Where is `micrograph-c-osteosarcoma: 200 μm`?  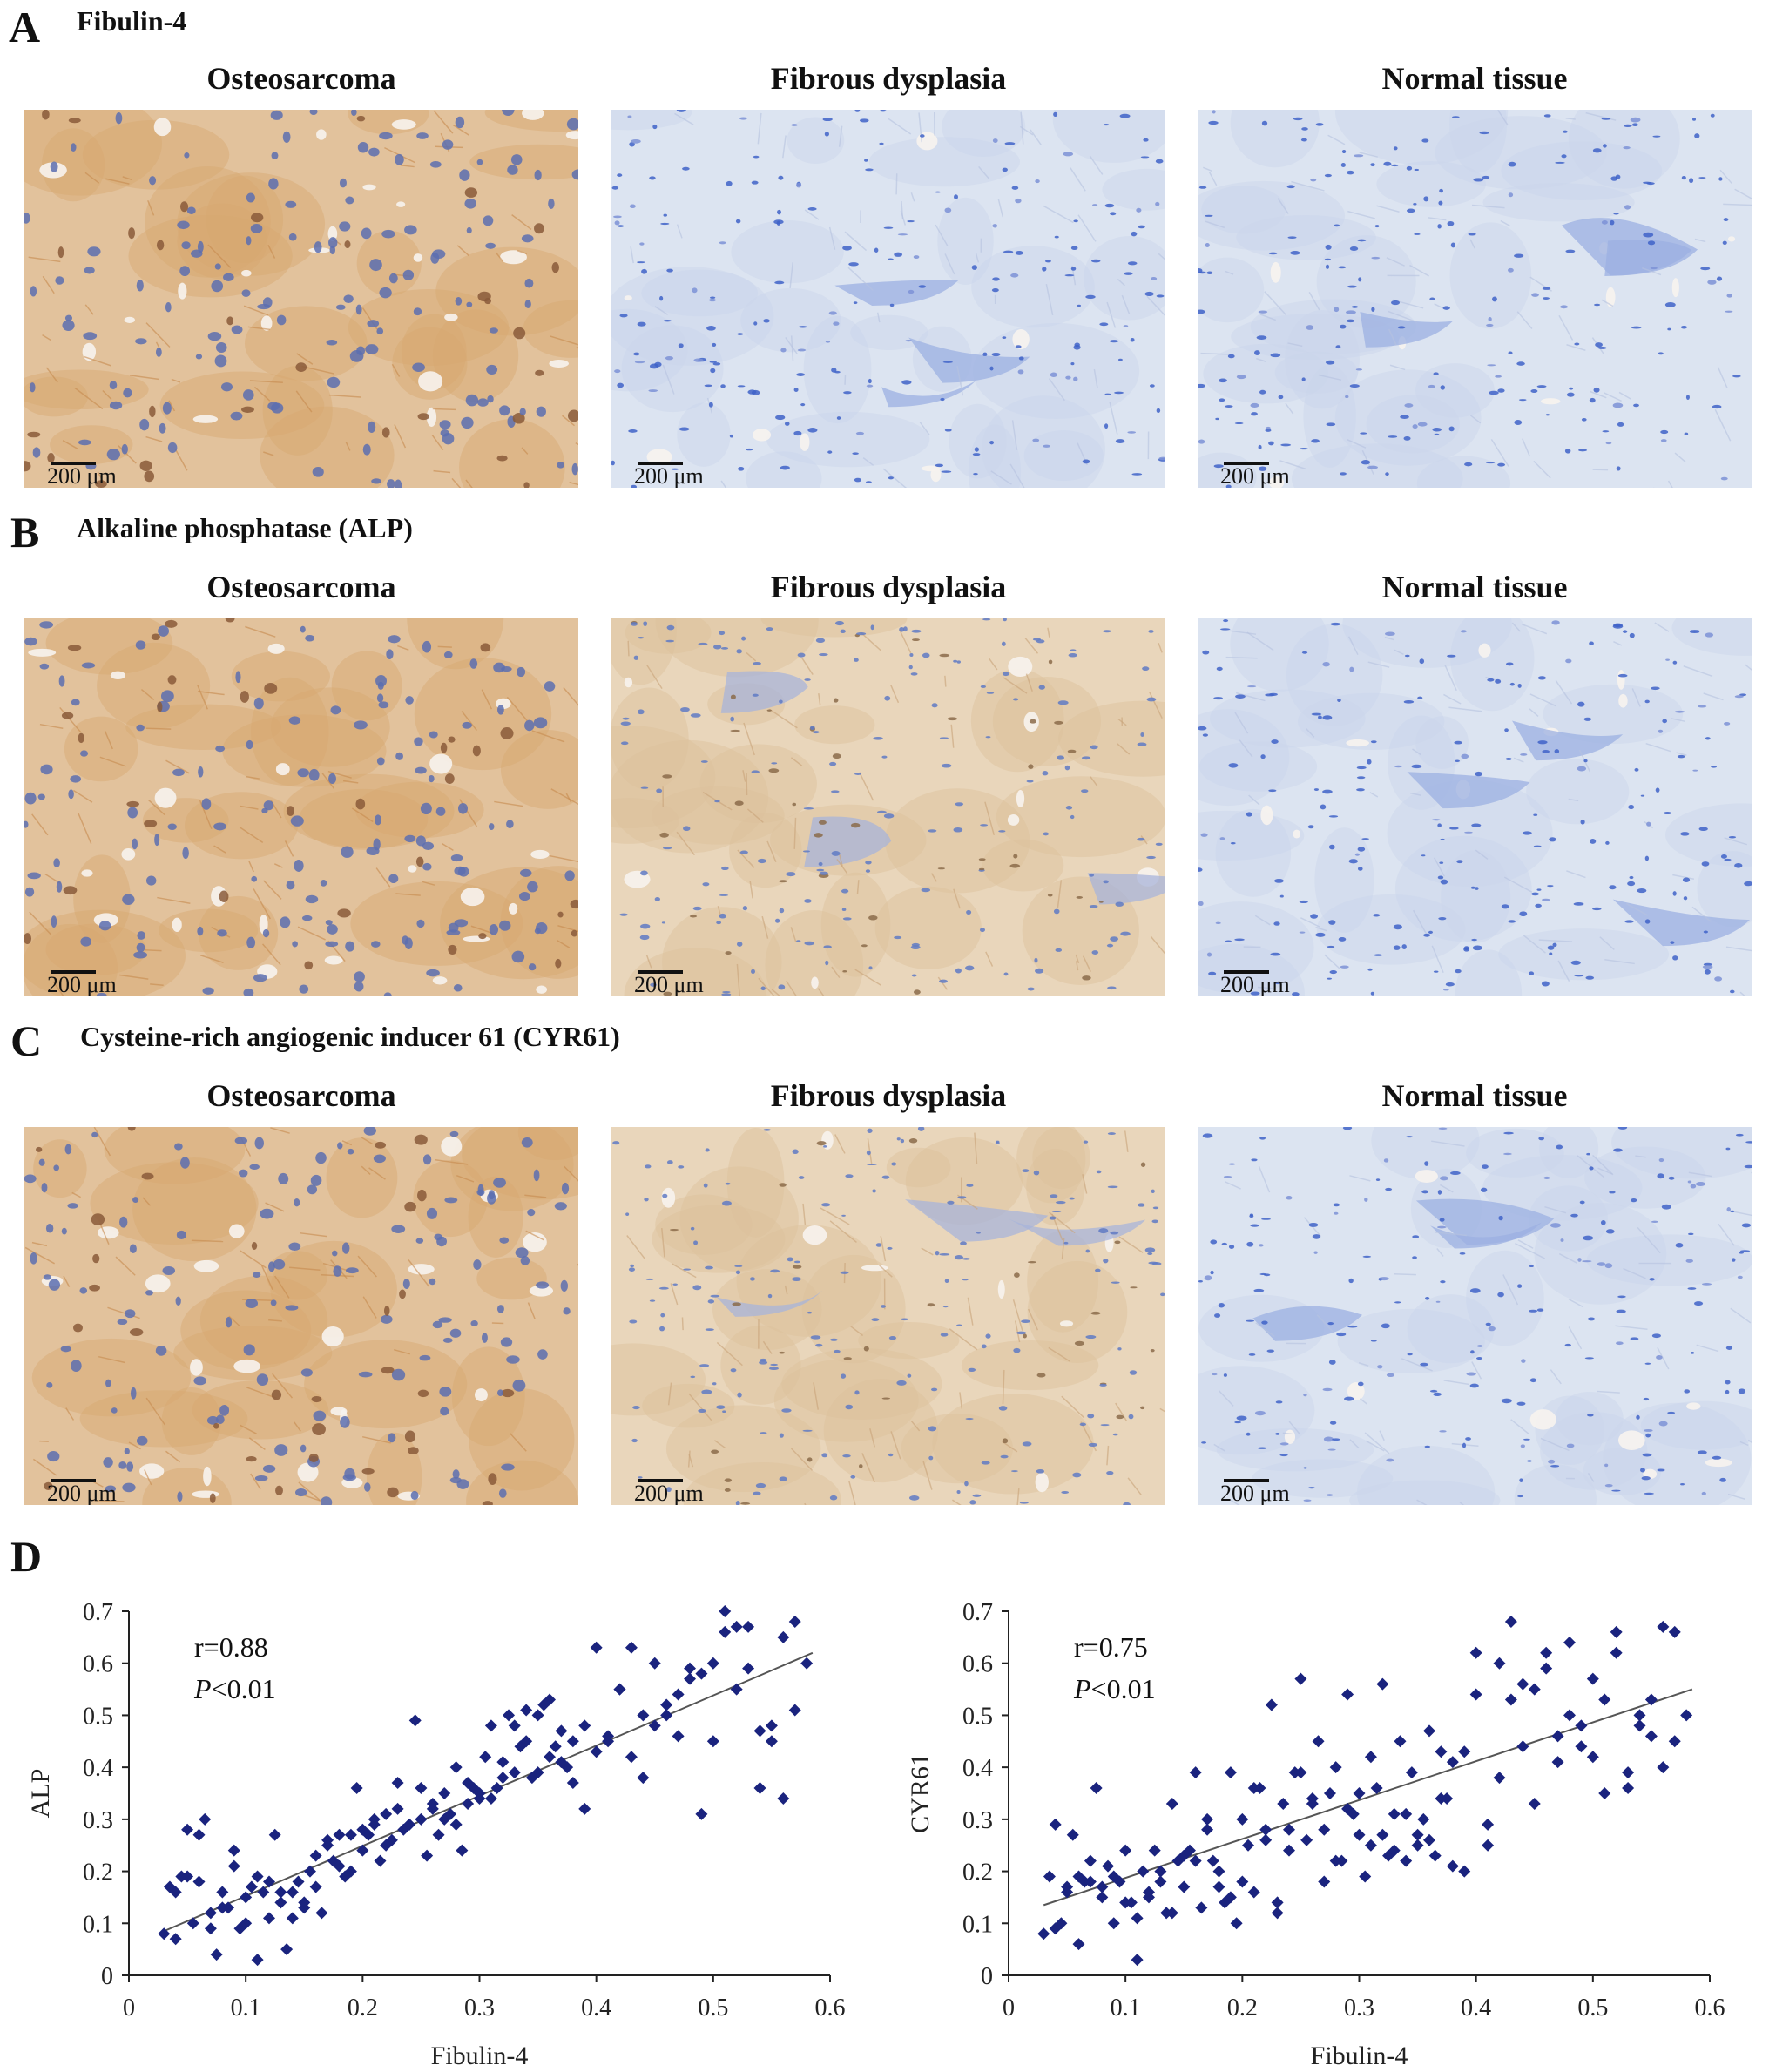
micrograph-c-osteosarcoma: 200 μm is located at coordinates (301, 1316).